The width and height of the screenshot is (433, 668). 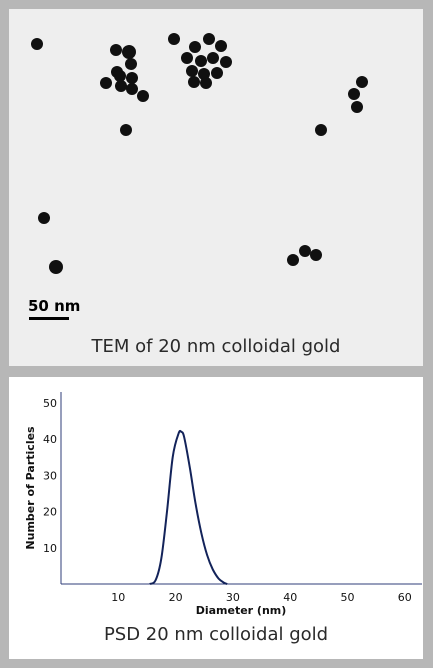 I want to click on x-tick-label: 10, so click(x=118, y=597).